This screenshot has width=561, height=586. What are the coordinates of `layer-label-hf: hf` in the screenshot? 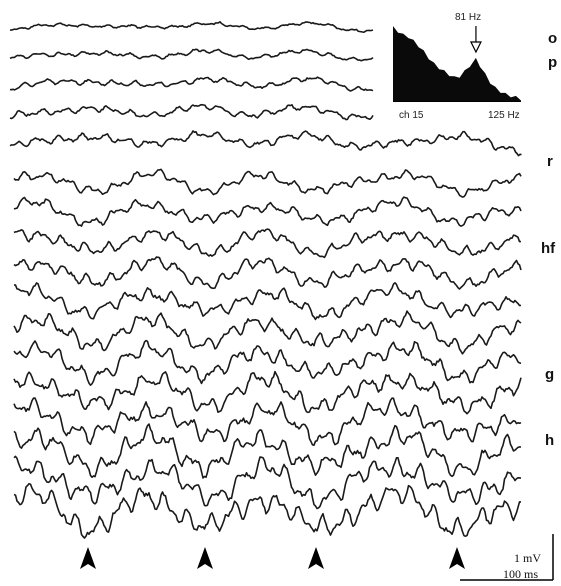 It's located at (548, 248).